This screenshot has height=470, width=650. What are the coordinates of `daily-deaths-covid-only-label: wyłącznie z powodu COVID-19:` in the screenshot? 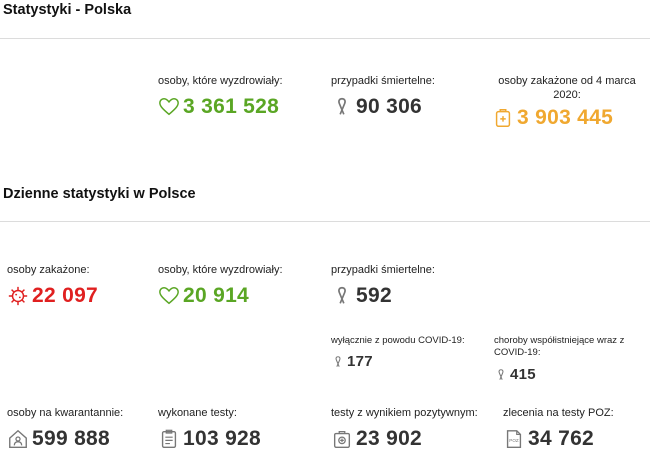 It's located at (398, 340).